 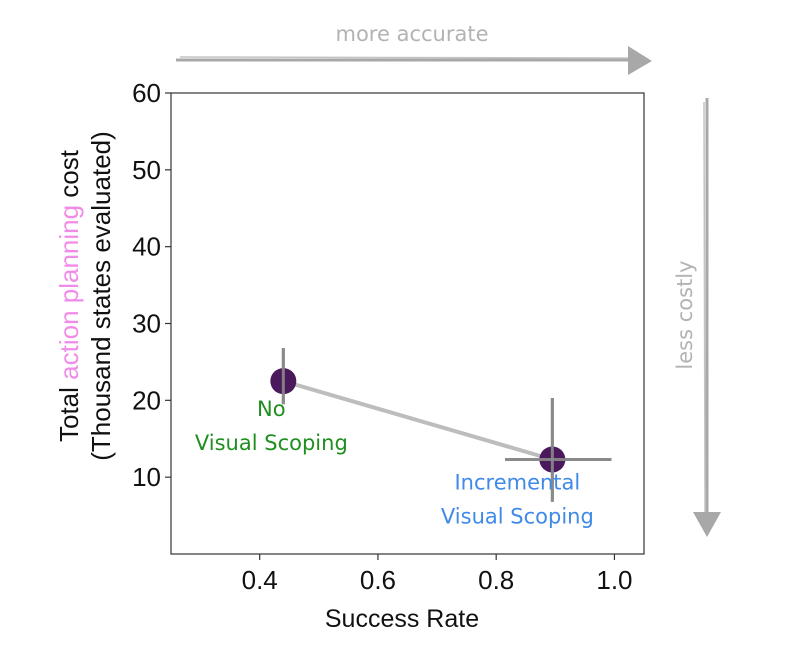 What do you see at coordinates (69, 411) in the screenshot?
I see `y-axis-label-total: Total` at bounding box center [69, 411].